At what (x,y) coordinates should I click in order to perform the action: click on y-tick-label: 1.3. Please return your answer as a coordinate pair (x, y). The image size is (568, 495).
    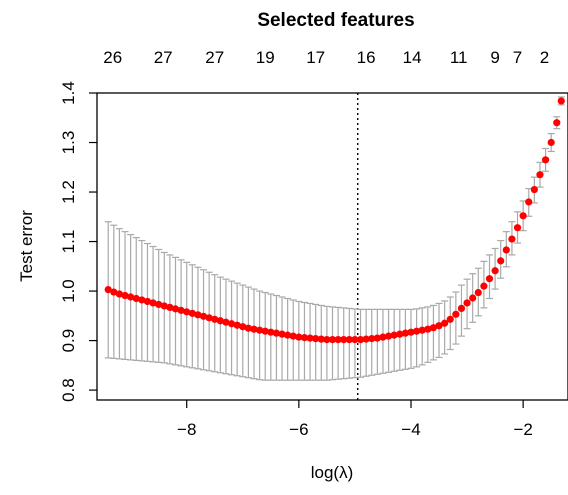
    Looking at the image, I should click on (68, 143).